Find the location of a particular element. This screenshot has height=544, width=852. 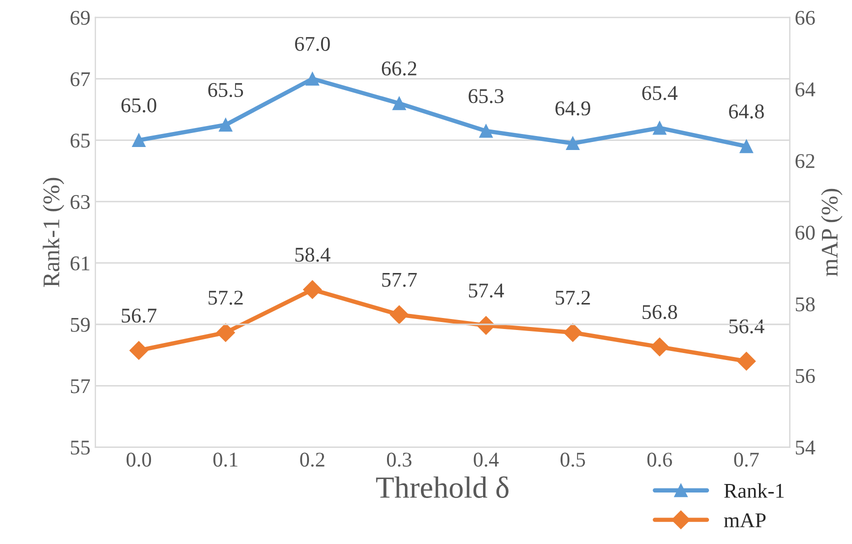

data-label: 65.3 is located at coordinates (486, 96).